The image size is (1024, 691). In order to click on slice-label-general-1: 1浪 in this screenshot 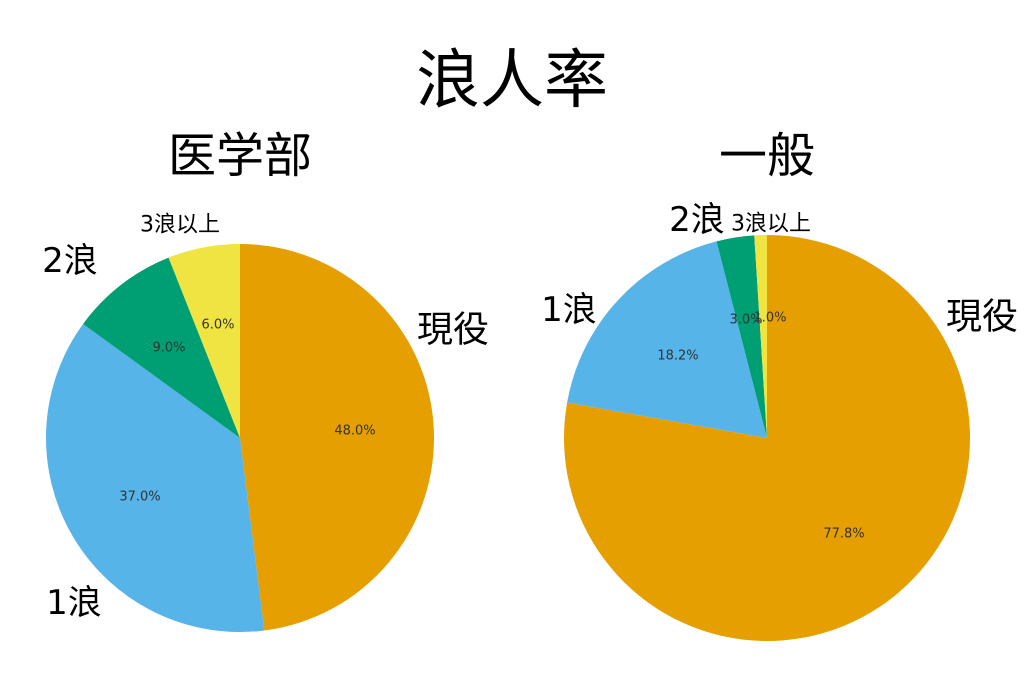, I will do `click(569, 310)`.